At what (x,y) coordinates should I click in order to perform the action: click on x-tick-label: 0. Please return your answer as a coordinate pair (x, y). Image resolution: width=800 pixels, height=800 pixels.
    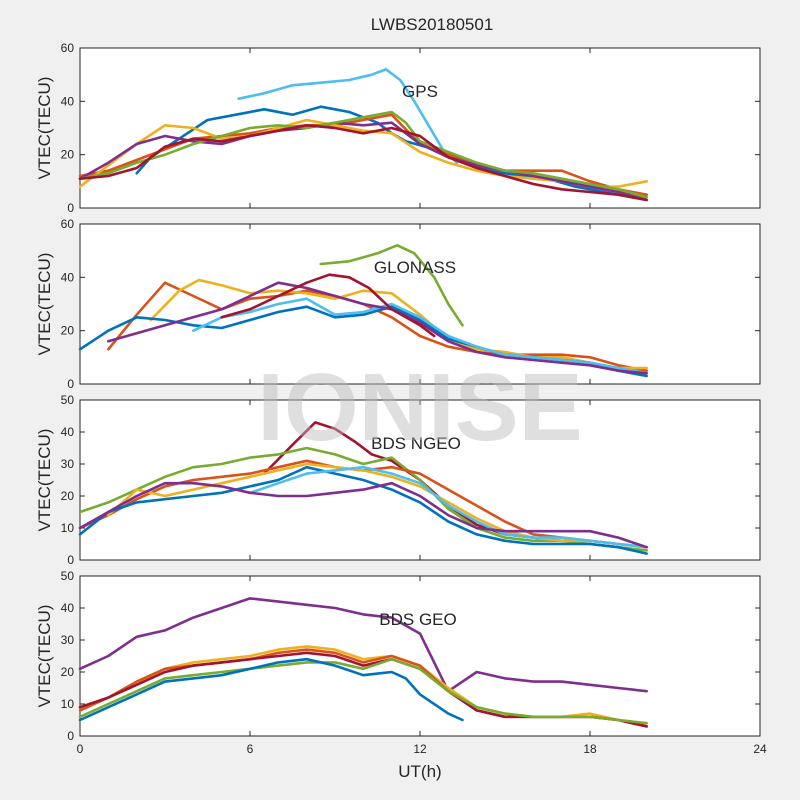
    Looking at the image, I should click on (80, 749).